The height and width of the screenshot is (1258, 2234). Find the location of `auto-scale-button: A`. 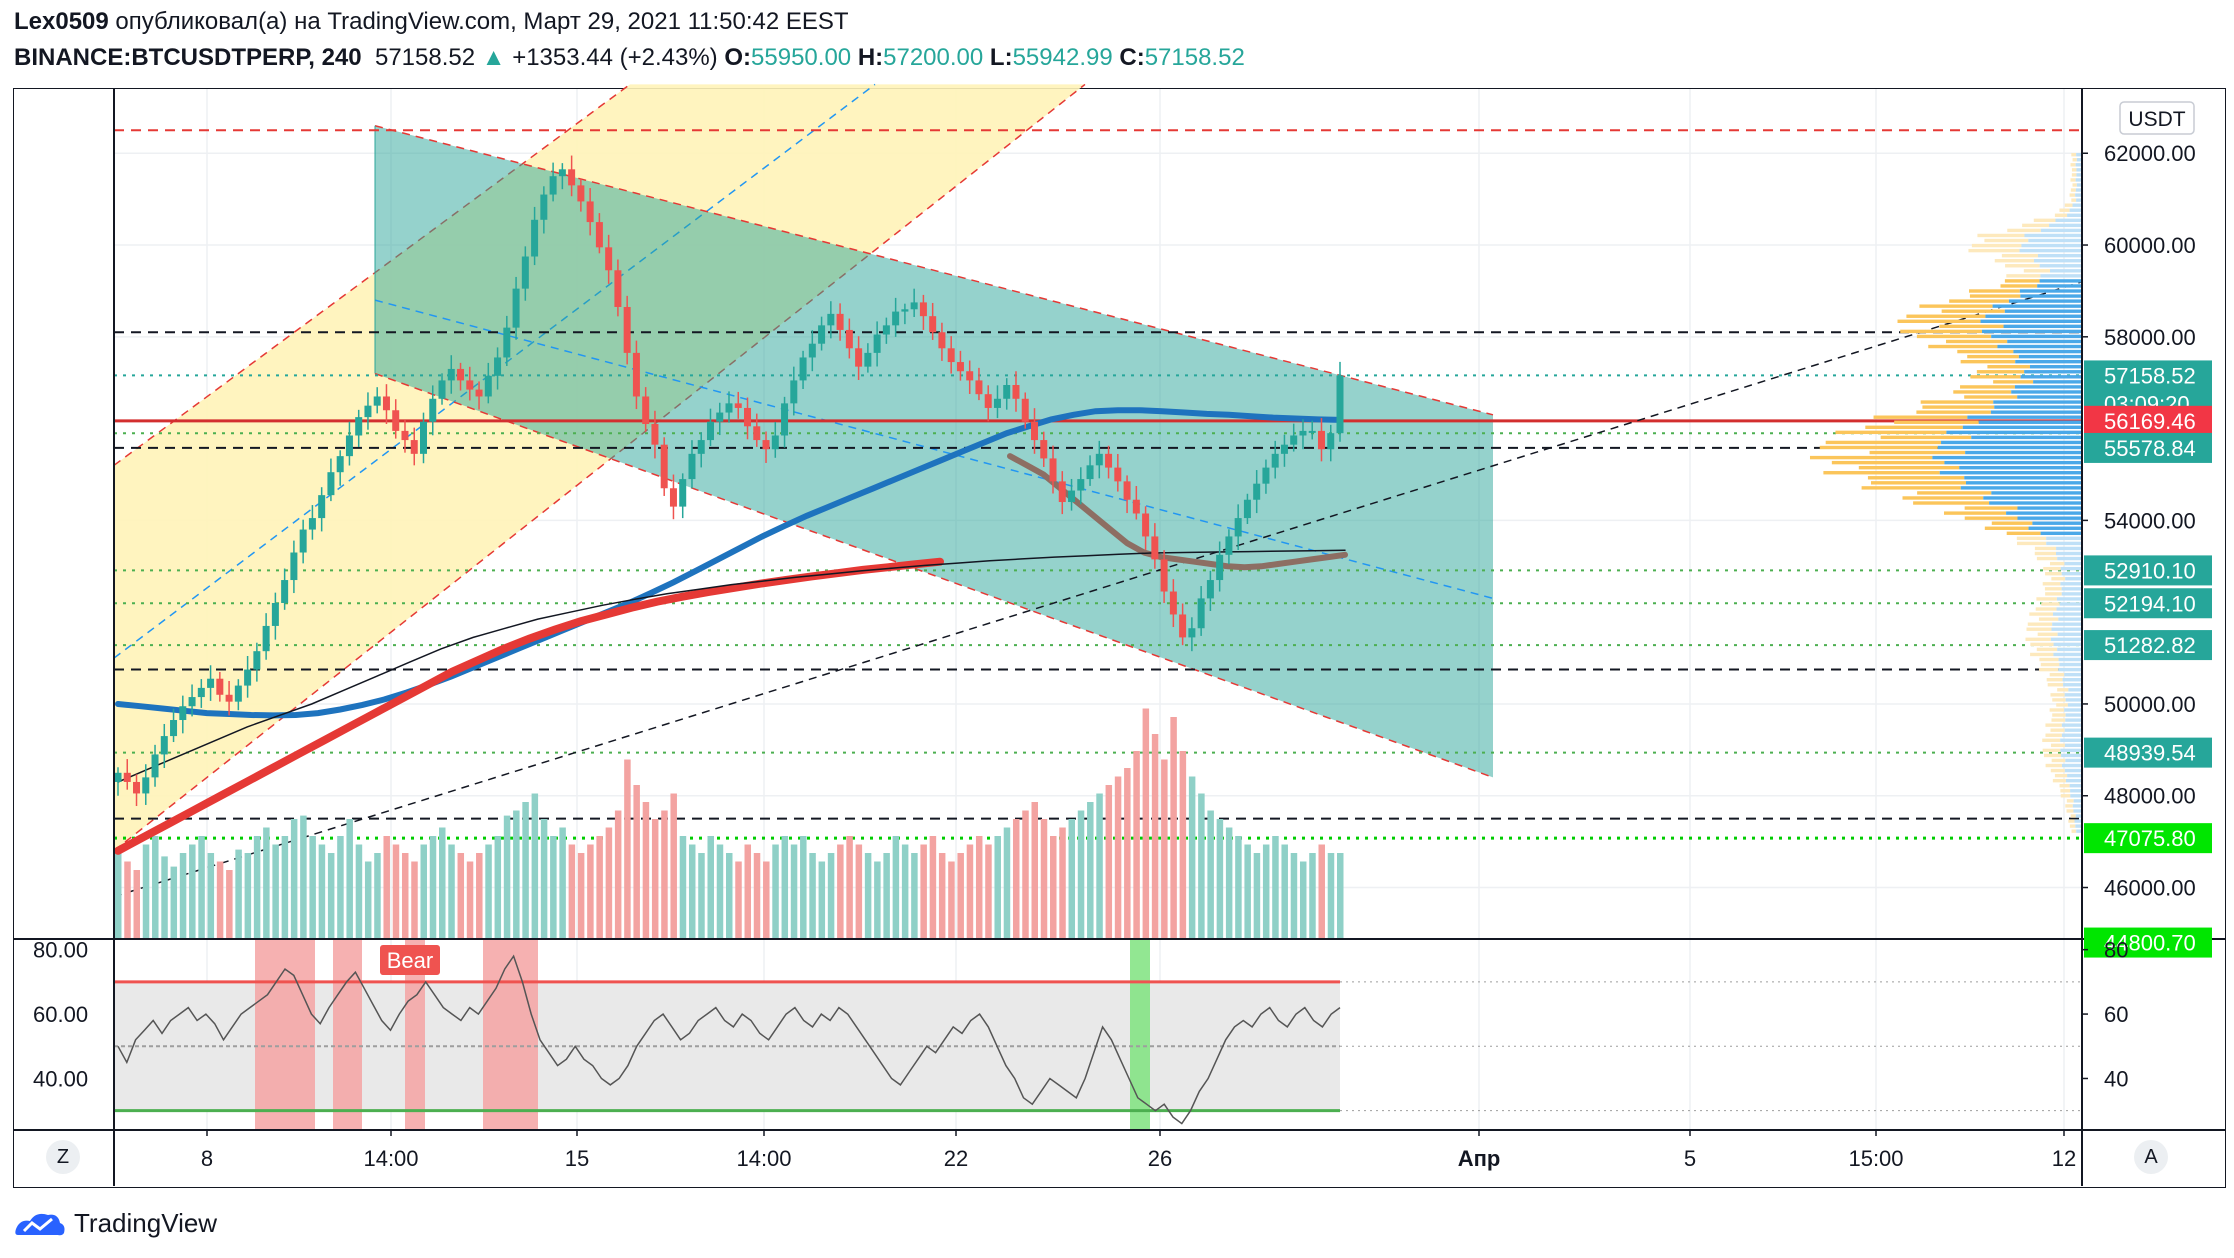

auto-scale-button: A is located at coordinates (2151, 1157).